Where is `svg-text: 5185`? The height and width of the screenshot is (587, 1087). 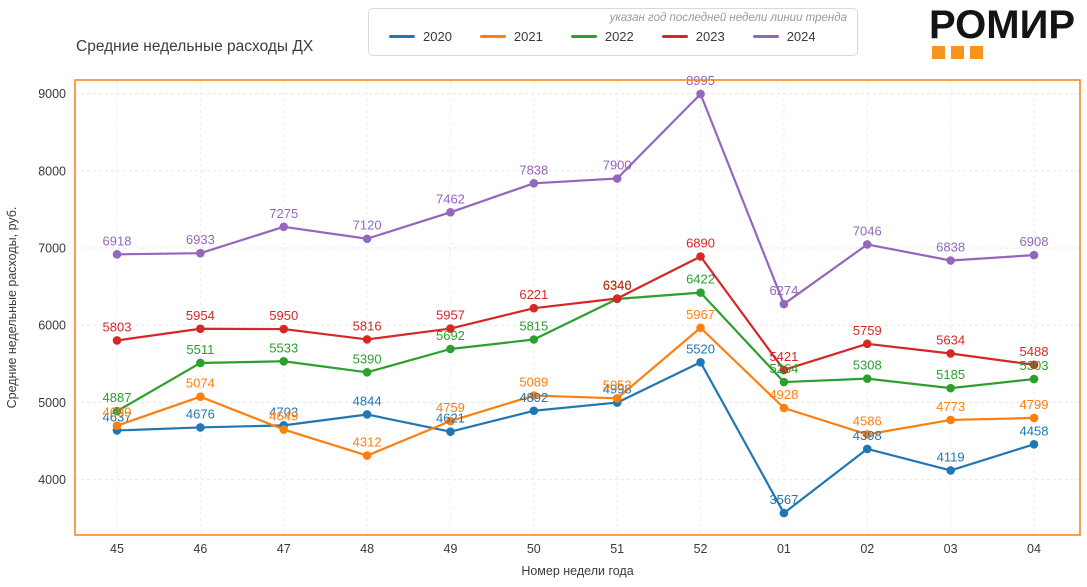 svg-text: 5185 is located at coordinates (950, 374).